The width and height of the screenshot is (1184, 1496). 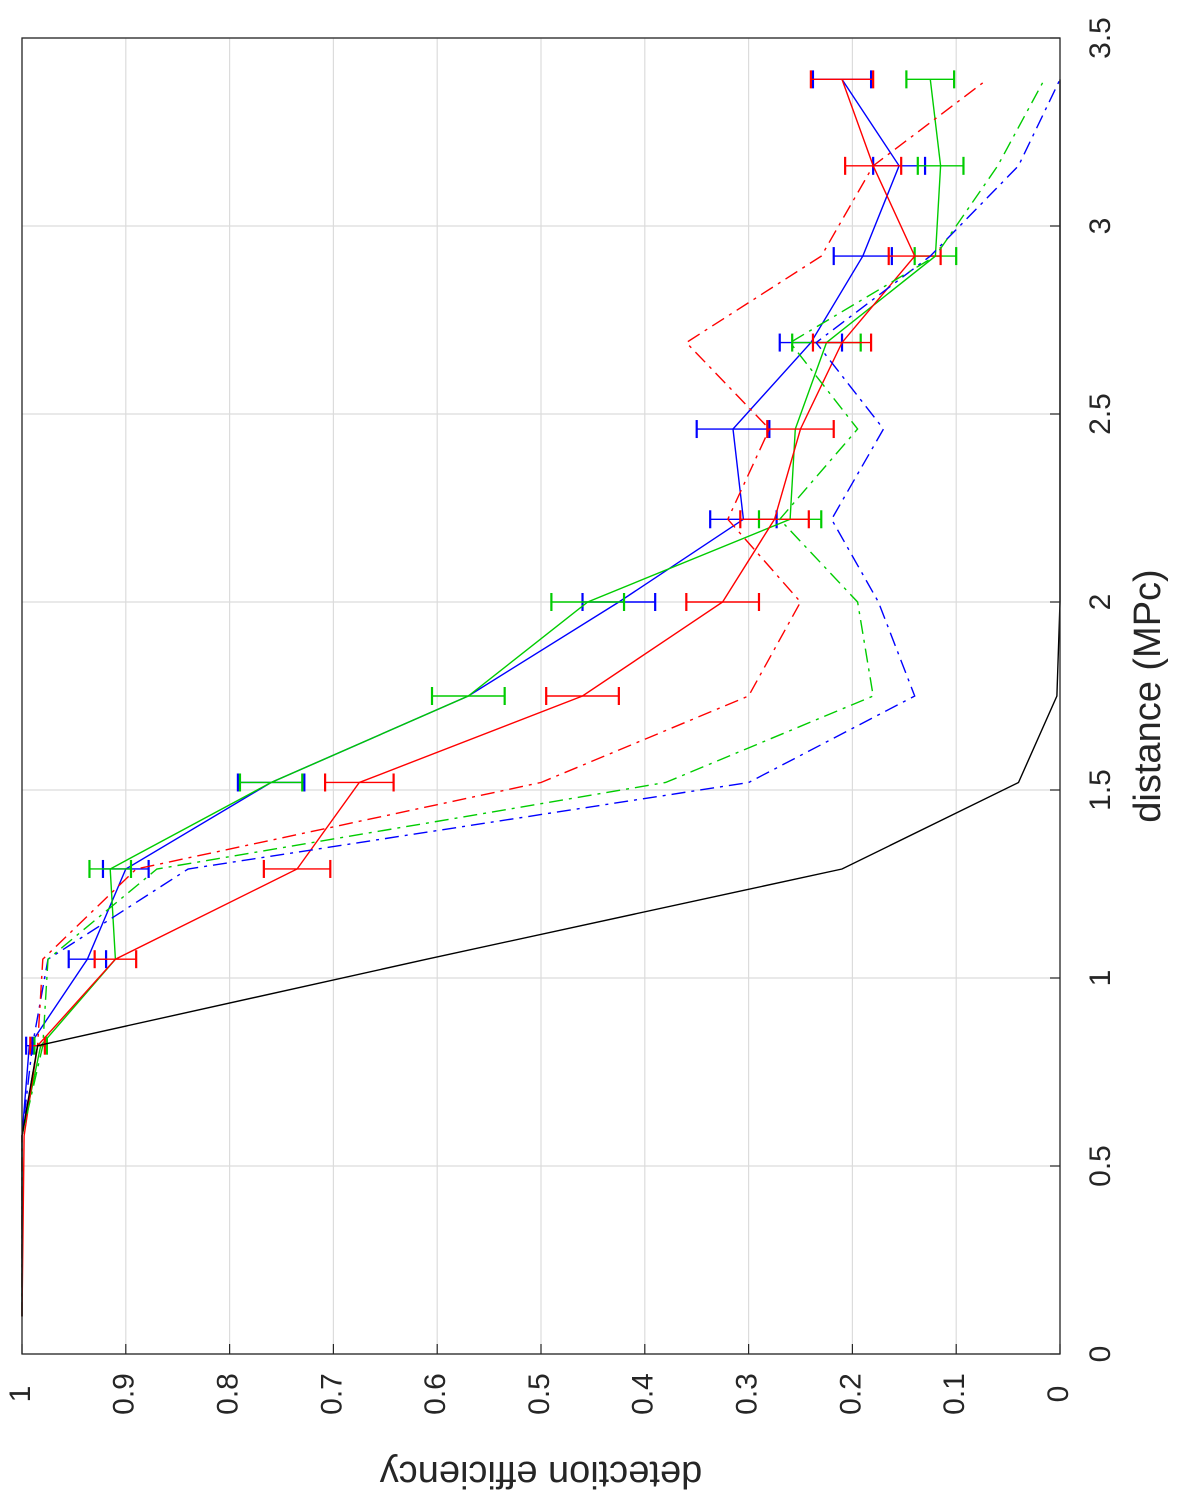 I want to click on x-tick-label: 1, so click(x=1100, y=978).